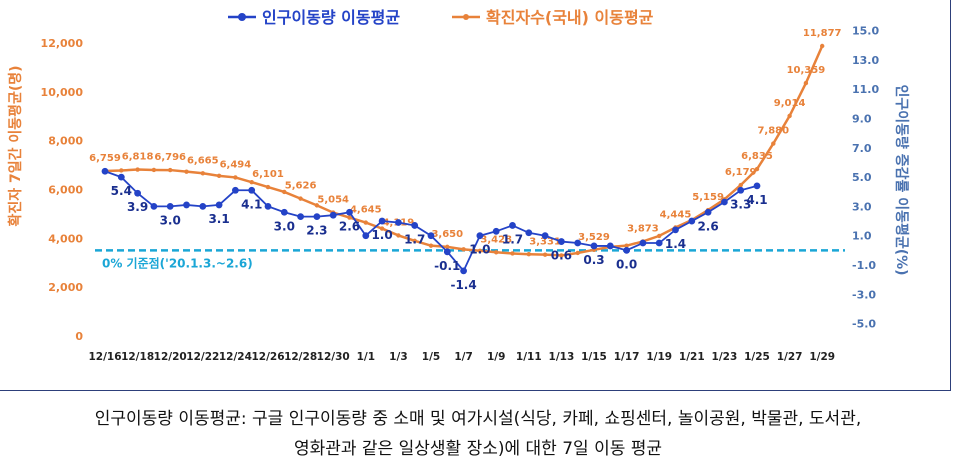  What do you see at coordinates (865, 89) in the screenshot?
I see `y-right-tick-label: 11.0` at bounding box center [865, 89].